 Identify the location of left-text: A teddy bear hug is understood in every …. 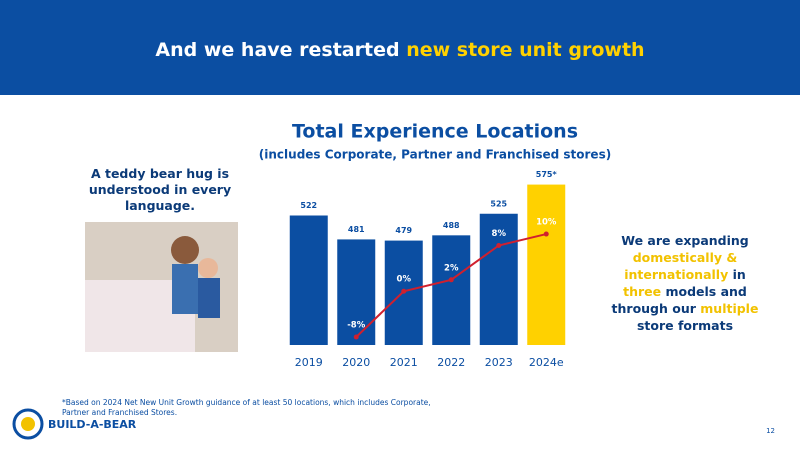
(160, 189).